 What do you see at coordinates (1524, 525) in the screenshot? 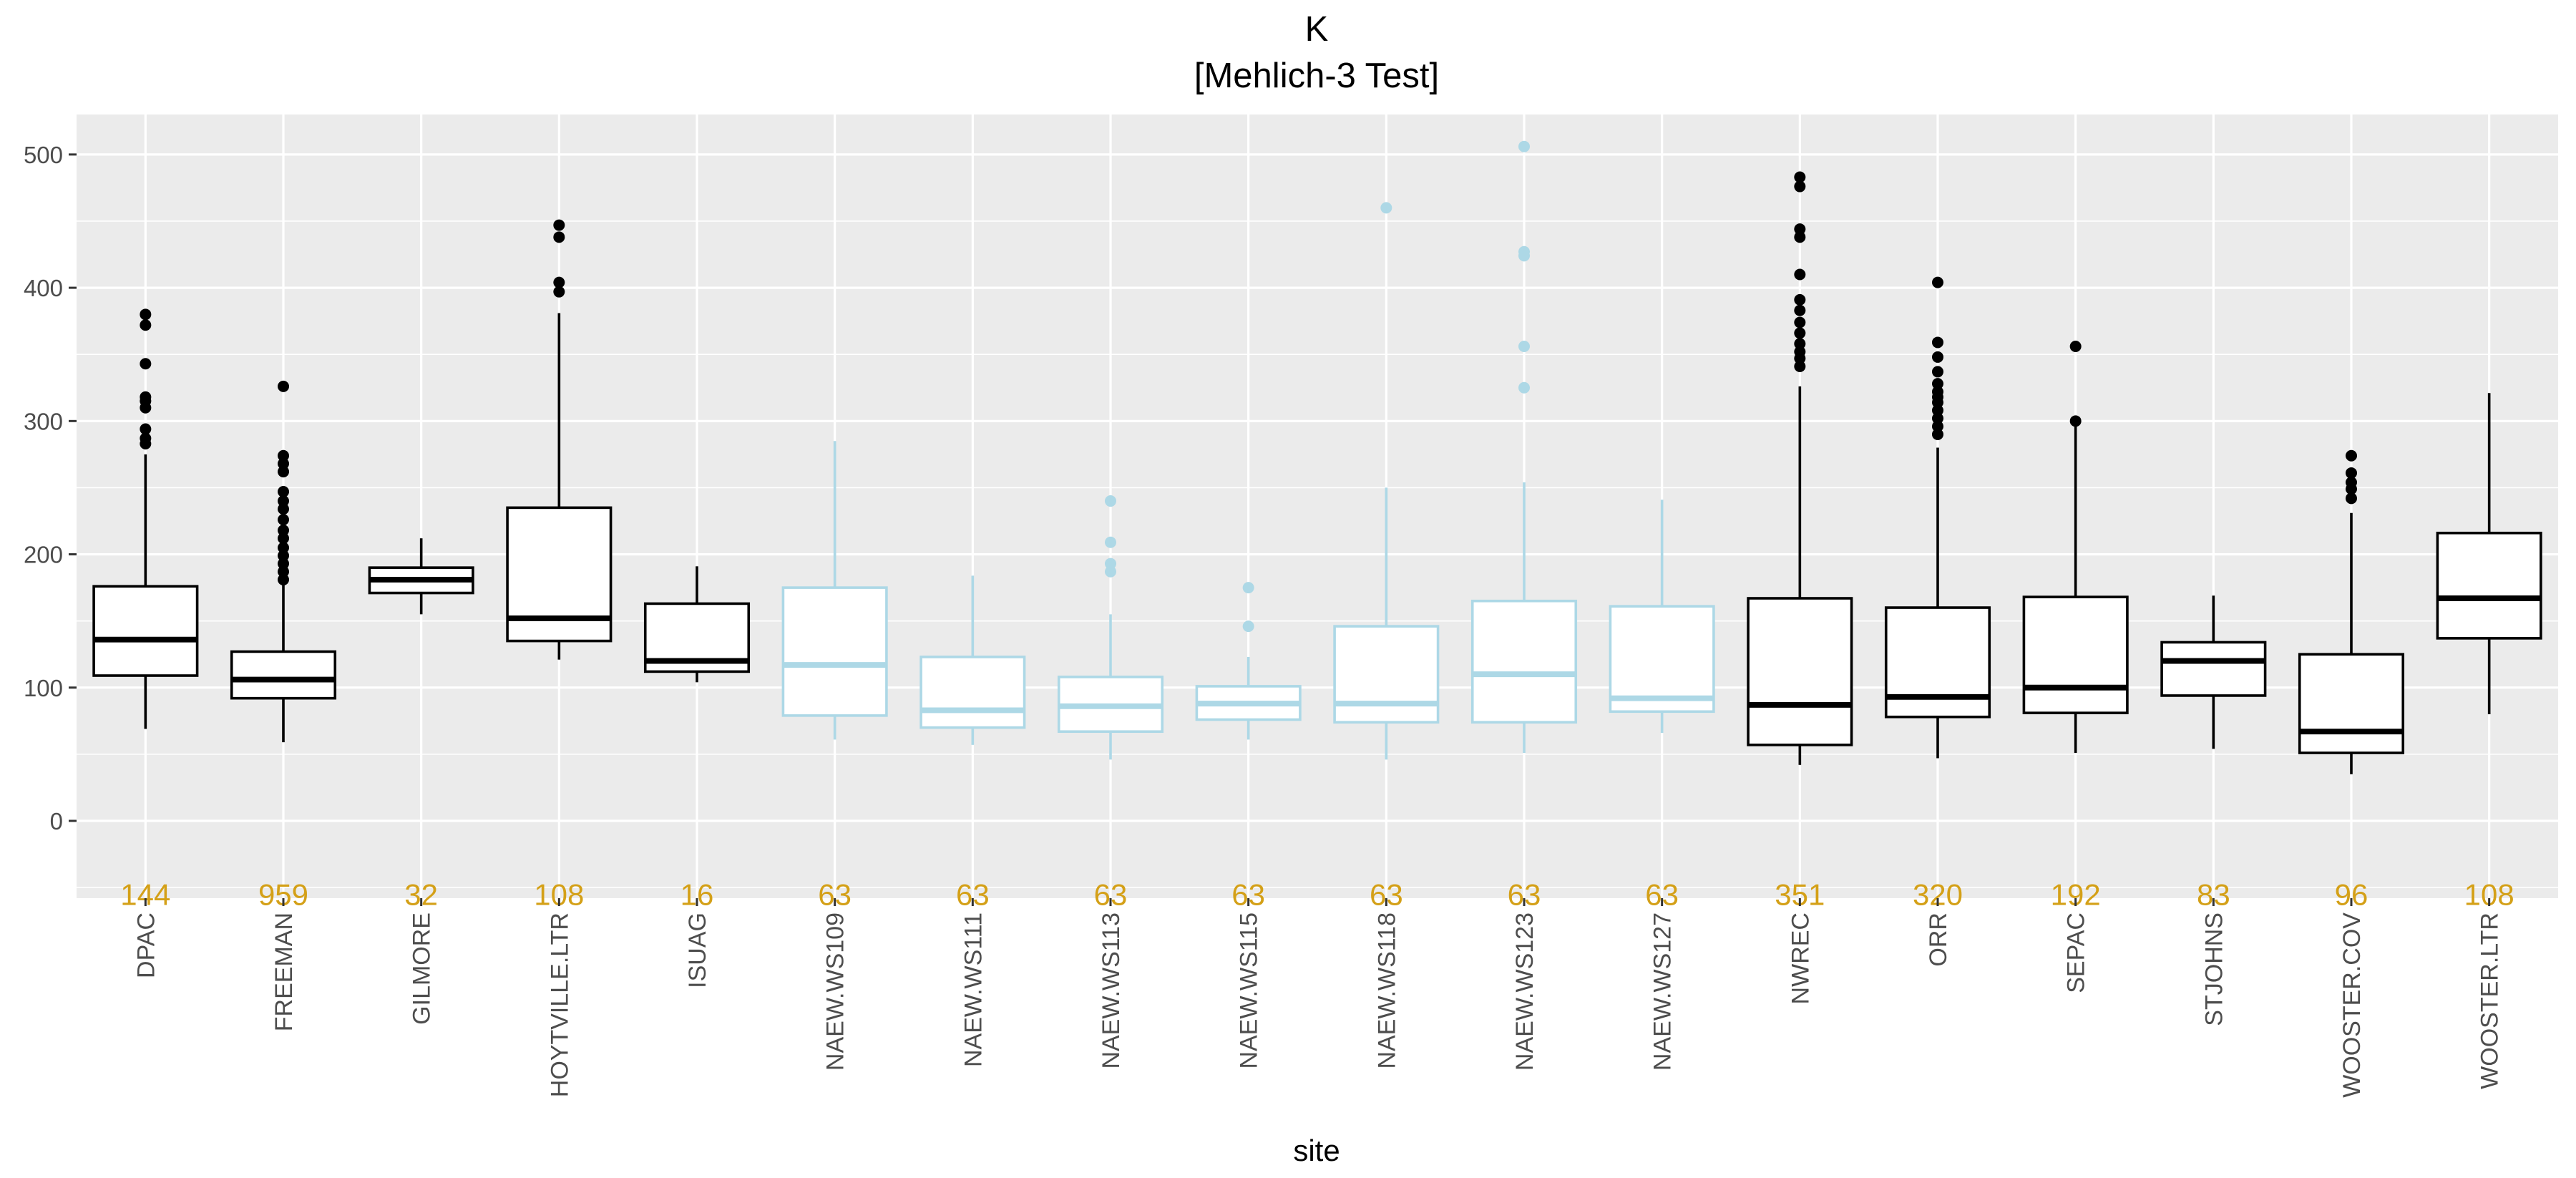
I see `box-naew-ws123: 63` at bounding box center [1524, 525].